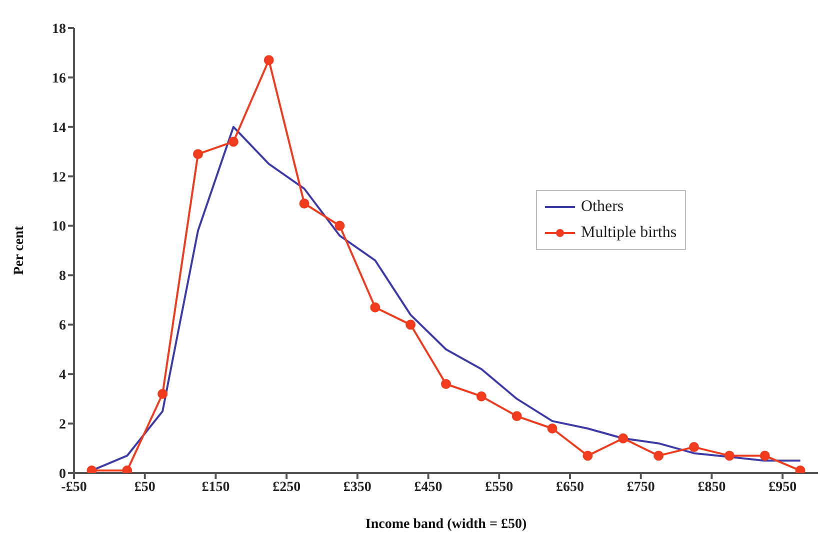 The height and width of the screenshot is (546, 840). What do you see at coordinates (59, 227) in the screenshot?
I see `y-tick-label: 10` at bounding box center [59, 227].